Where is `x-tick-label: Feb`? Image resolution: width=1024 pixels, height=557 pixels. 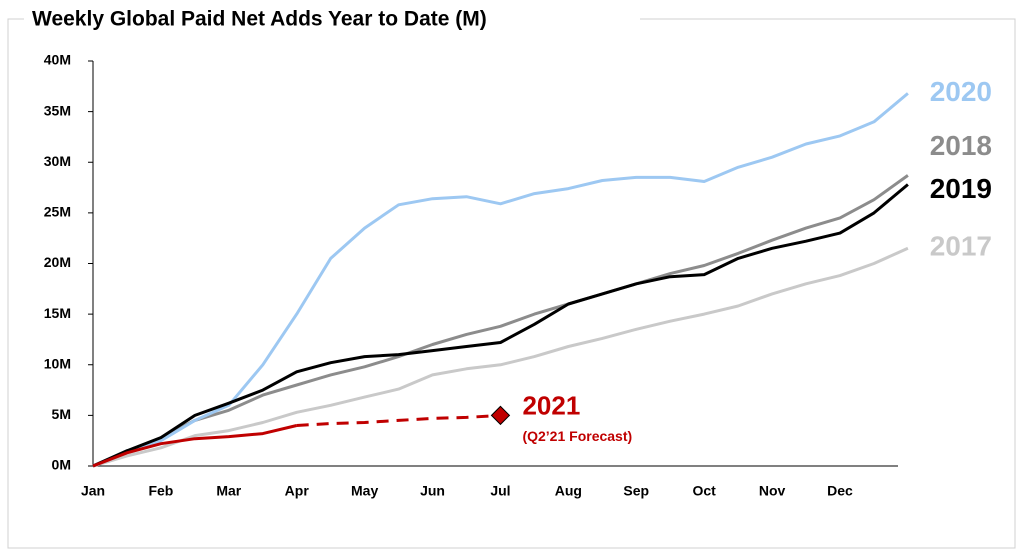 x-tick-label: Feb is located at coordinates (160, 491).